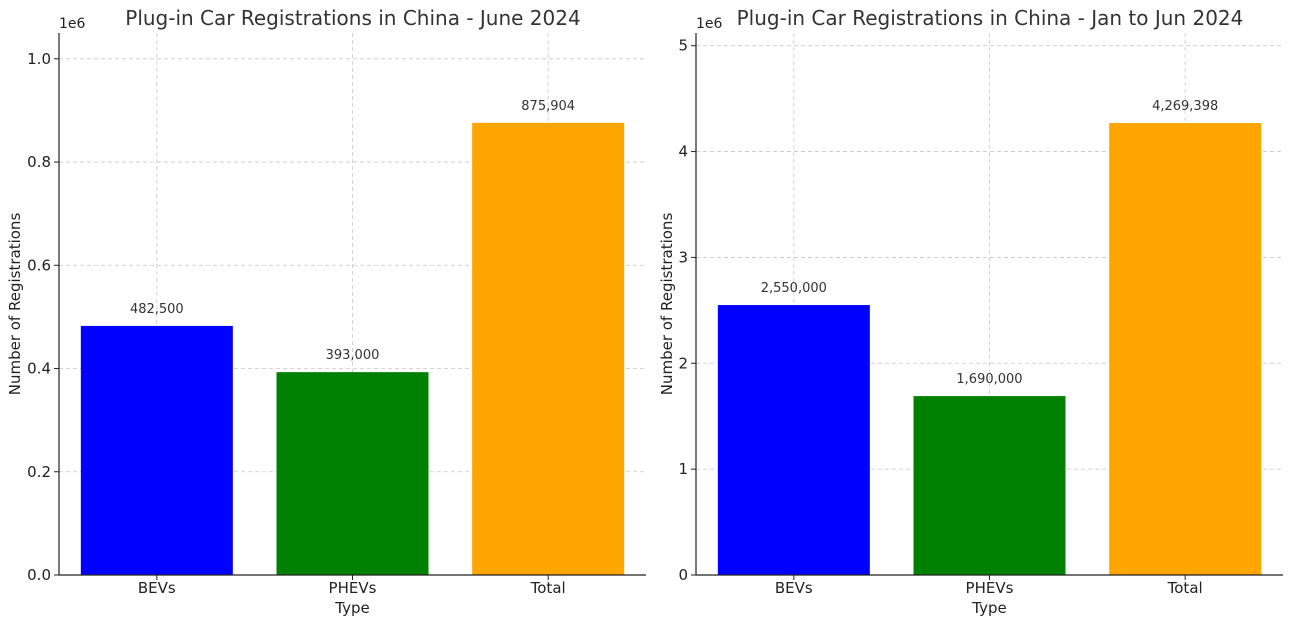 This screenshot has height=625, width=1292. Describe the element at coordinates (683, 152) in the screenshot. I see `y-tick-label: 4` at that location.